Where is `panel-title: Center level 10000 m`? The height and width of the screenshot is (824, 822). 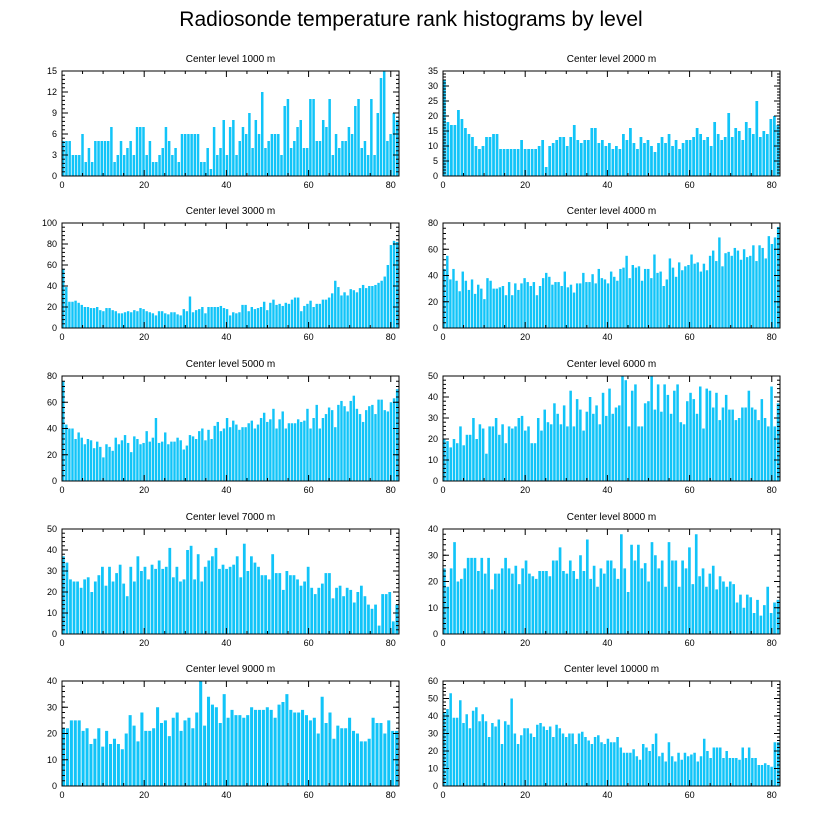
panel-title: Center level 10000 m is located at coordinates (611, 669).